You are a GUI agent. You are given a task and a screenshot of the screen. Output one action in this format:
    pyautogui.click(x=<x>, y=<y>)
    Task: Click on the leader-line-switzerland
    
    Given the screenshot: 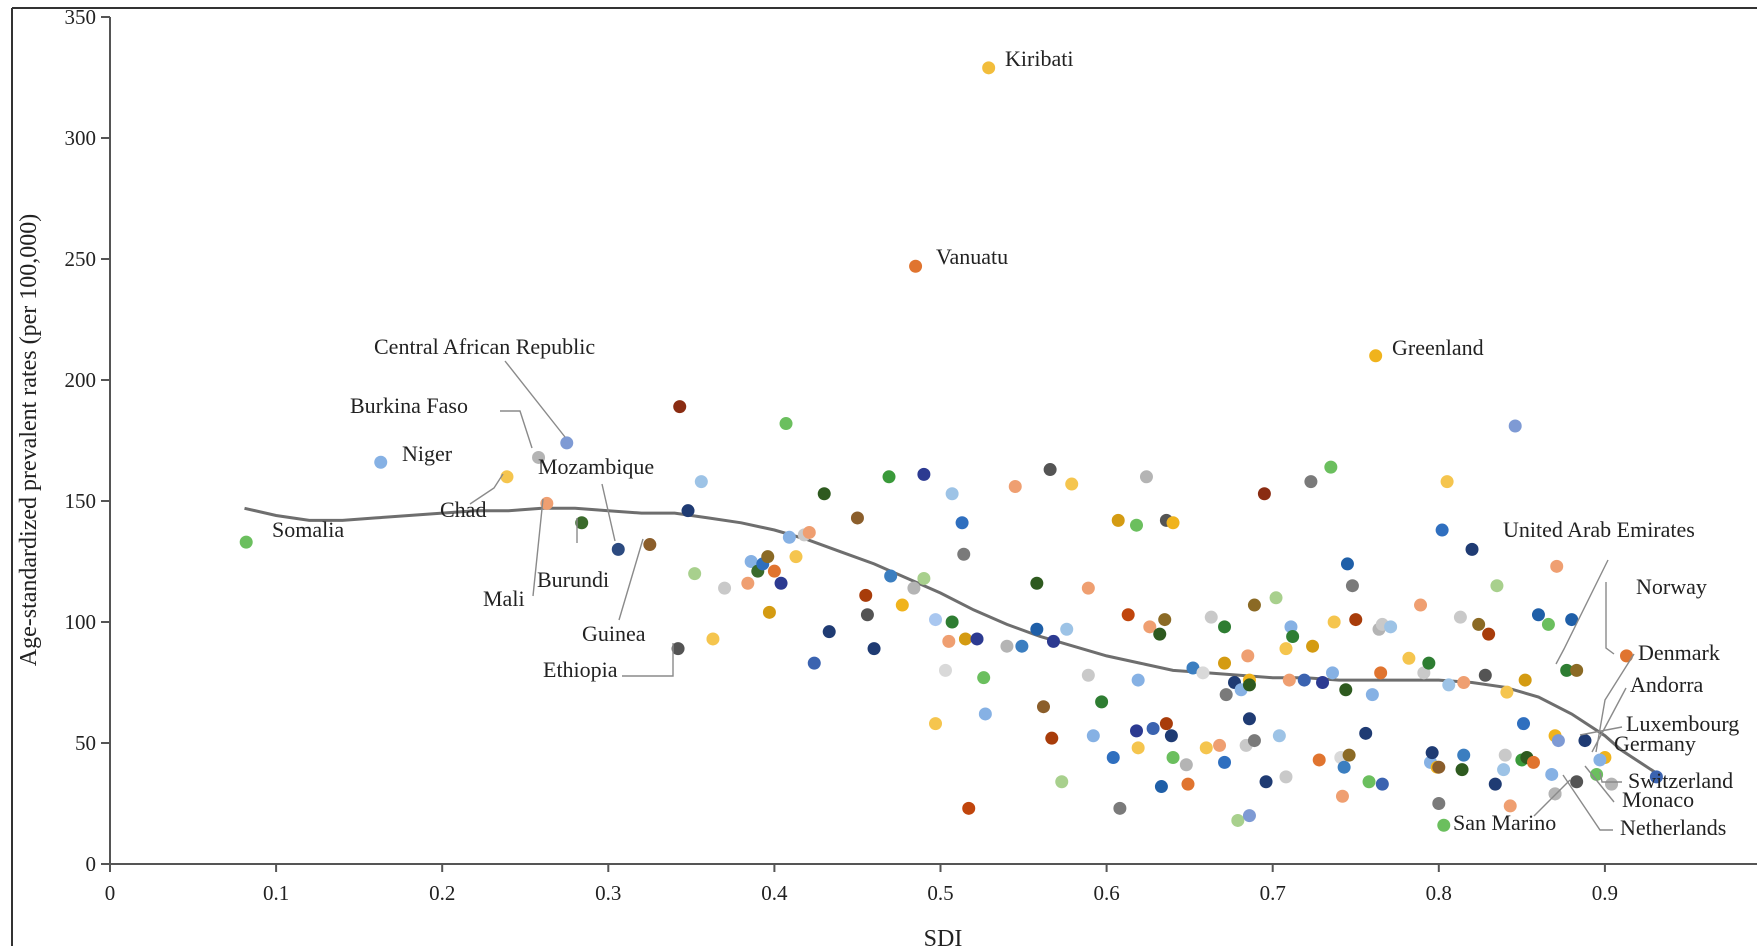 What is the action you would take?
    pyautogui.click(x=1610, y=777)
    